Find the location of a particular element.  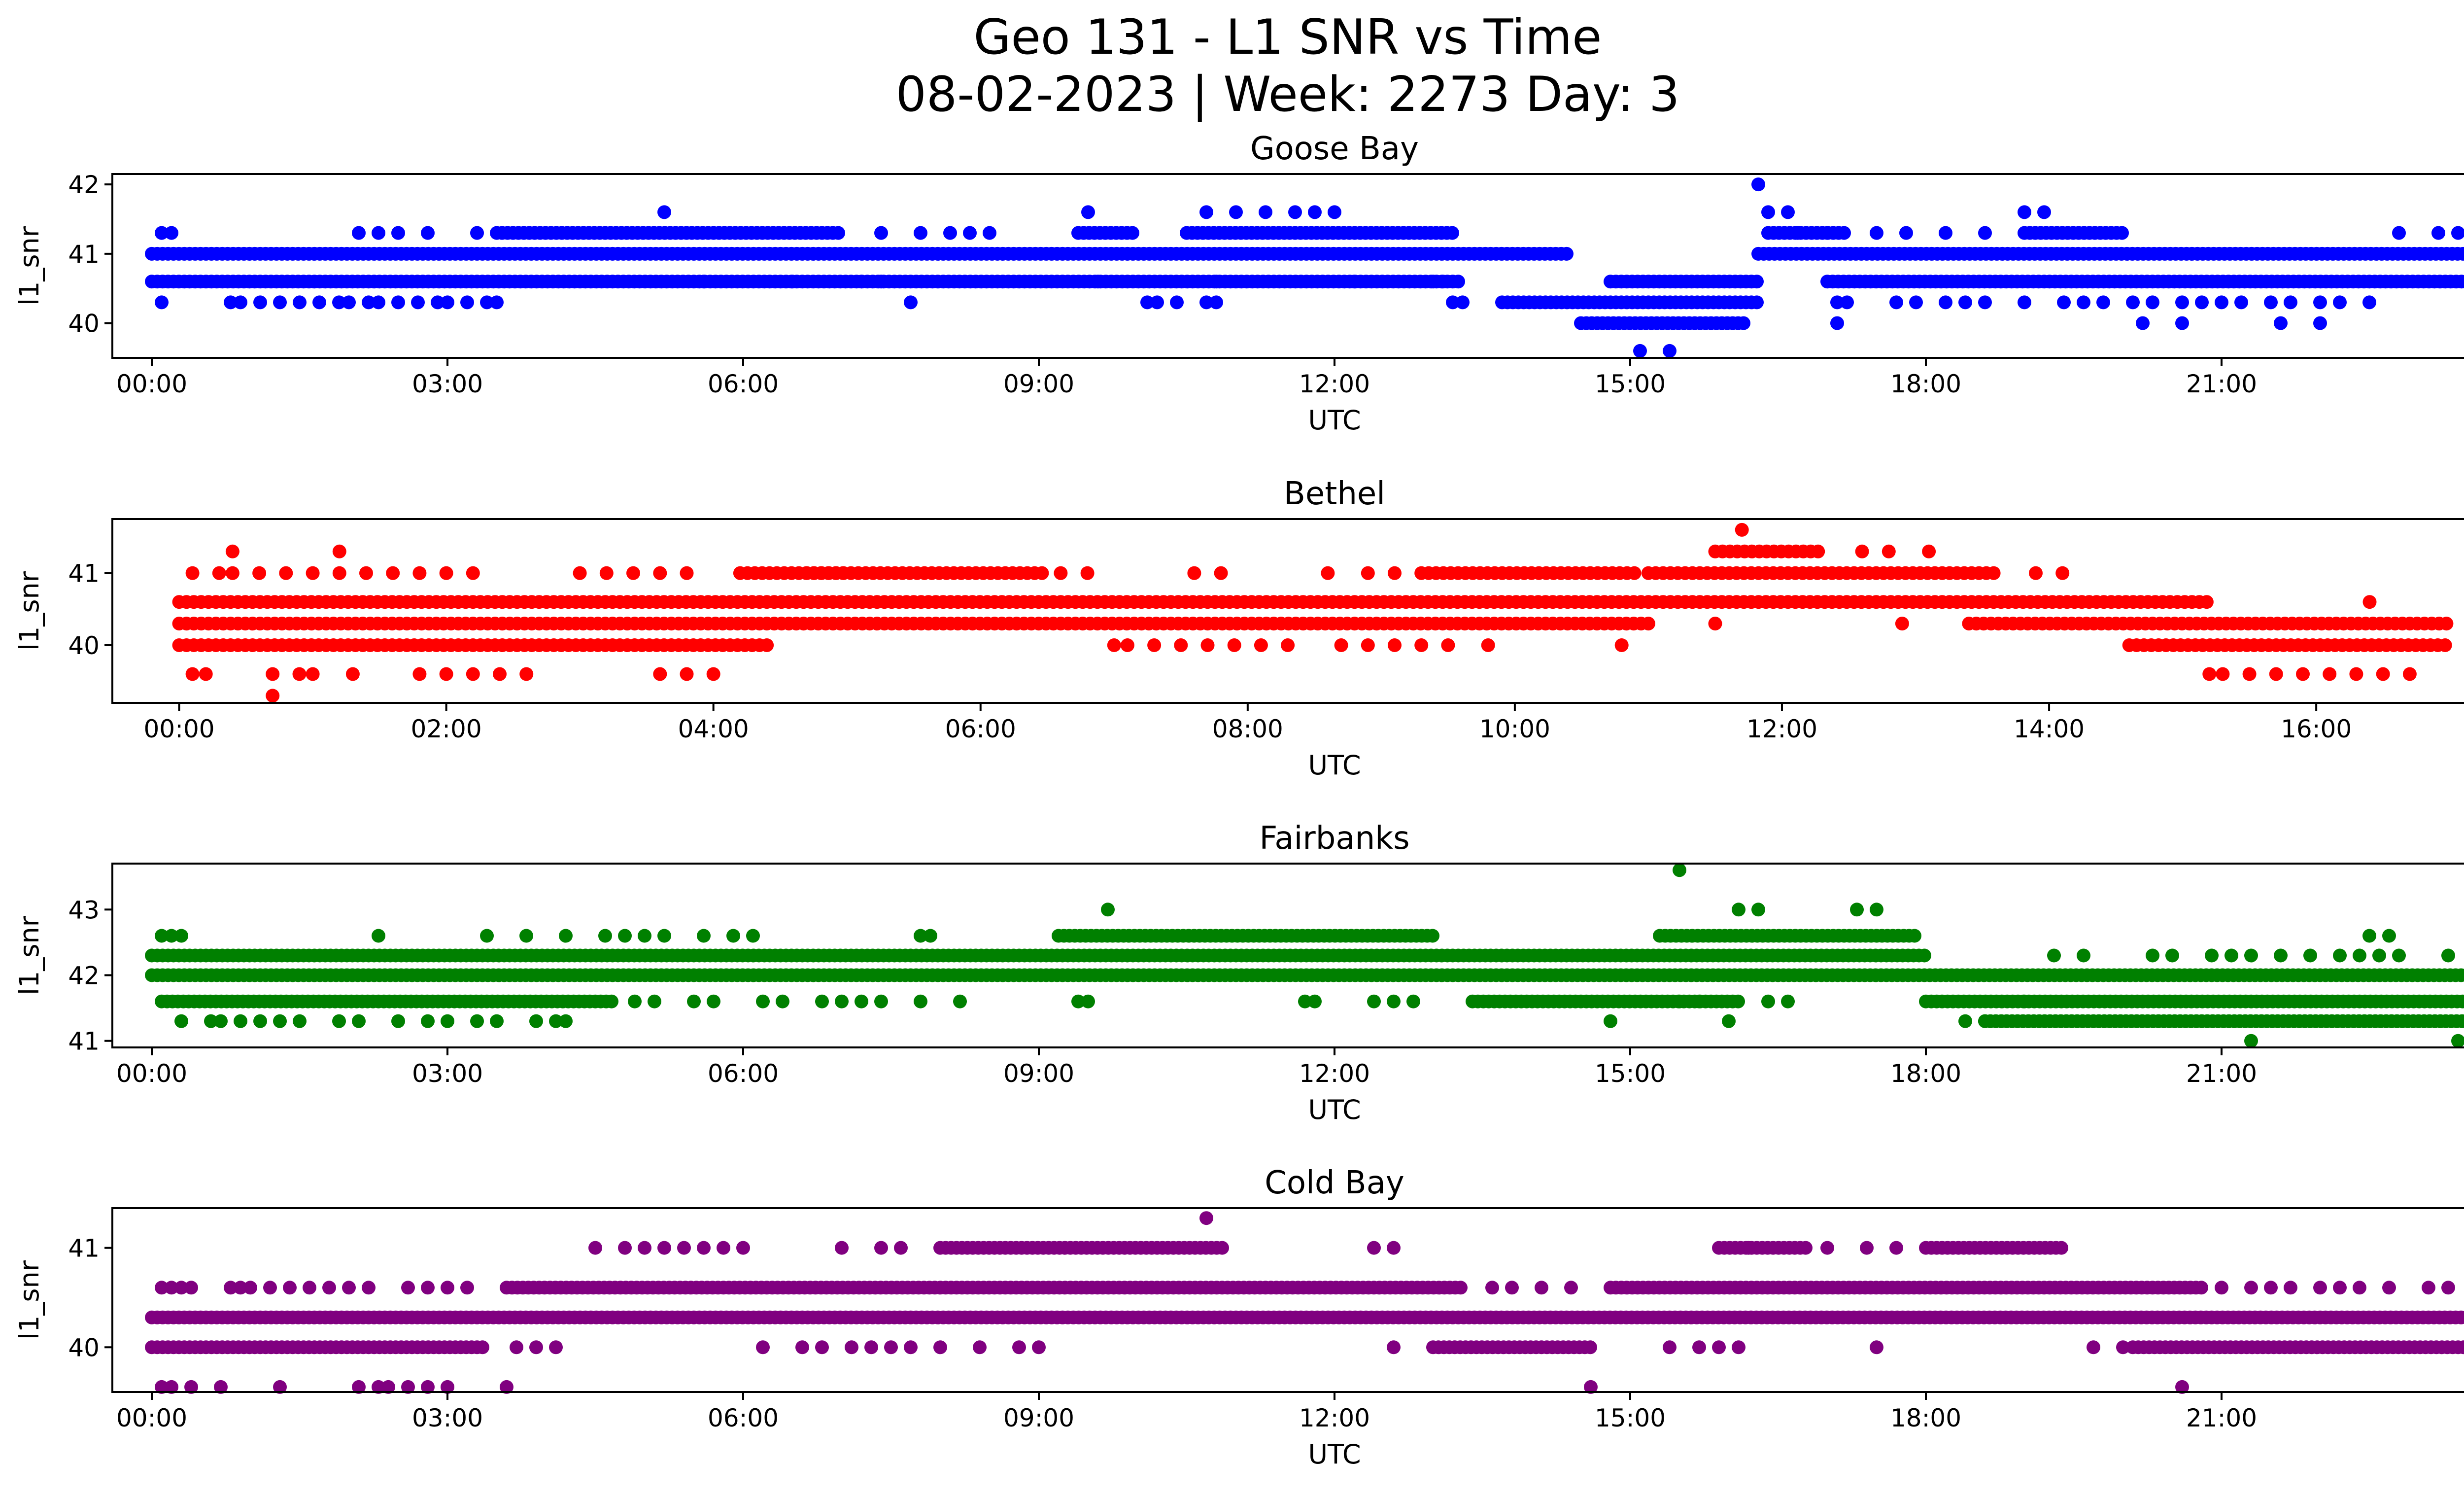

y-tick-label: 43 is located at coordinates (84, 910).